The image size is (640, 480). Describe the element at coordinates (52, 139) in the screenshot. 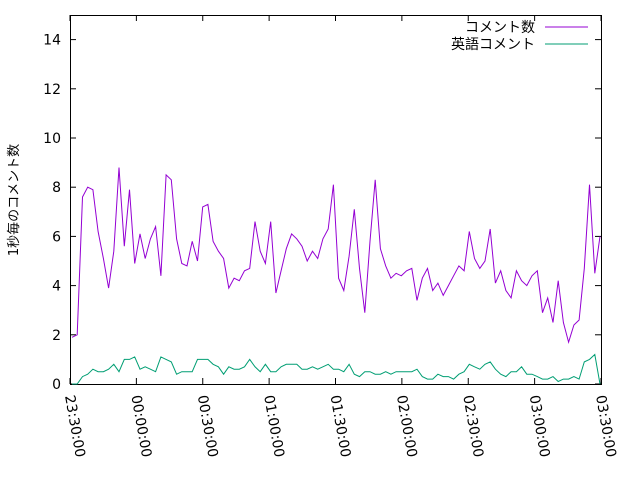

I see `y-tick-label: 10` at that location.